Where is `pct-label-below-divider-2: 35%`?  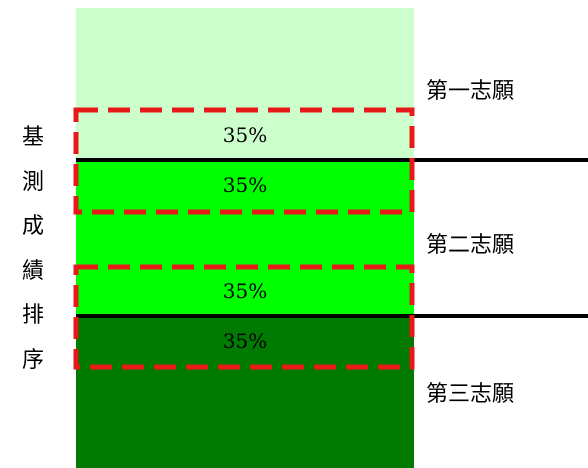 pct-label-below-divider-2: 35% is located at coordinates (245, 341).